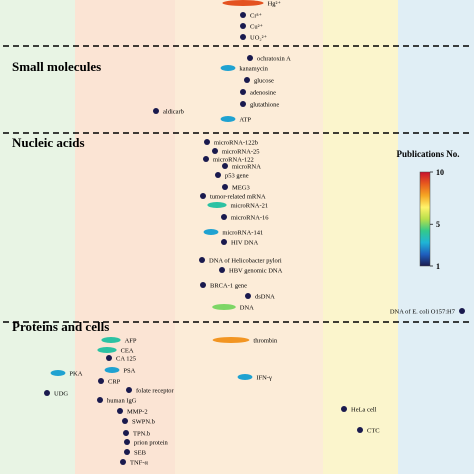  Describe the element at coordinates (256, 271) in the screenshot. I see `data-point-label: HBV genomic DNA` at that location.